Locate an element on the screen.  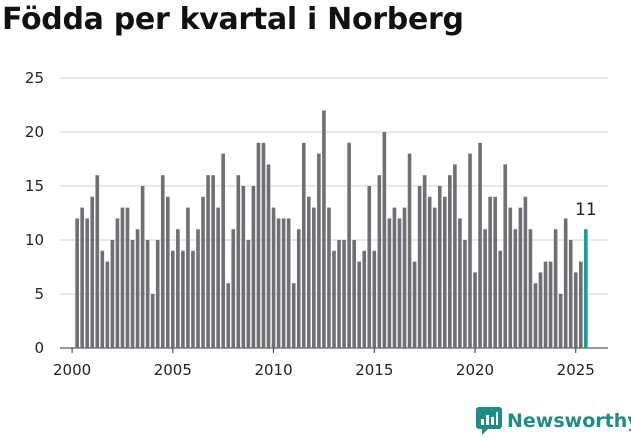
y-tick-label: 10 is located at coordinates (34, 240).